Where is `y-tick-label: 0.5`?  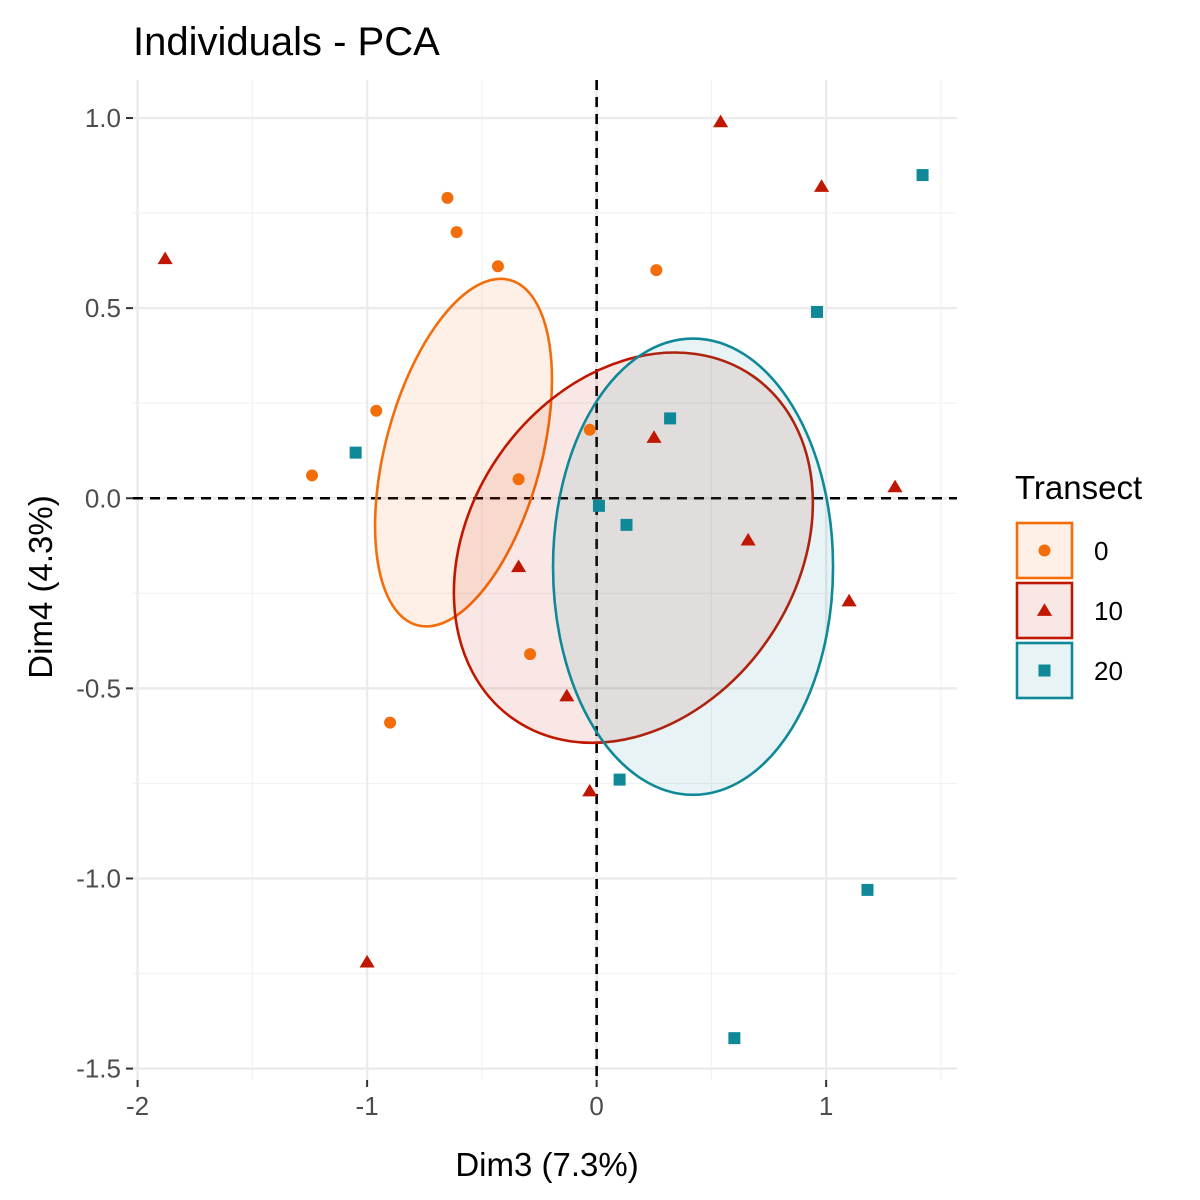
y-tick-label: 0.5 is located at coordinates (103, 308).